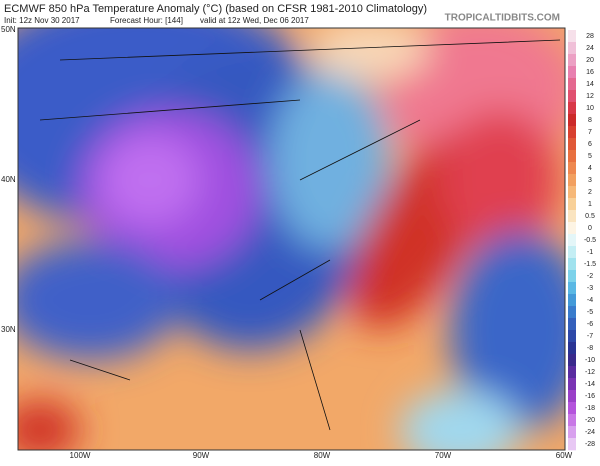 The width and height of the screenshot is (600, 466). I want to click on lon-label: 80W, so click(322, 455).